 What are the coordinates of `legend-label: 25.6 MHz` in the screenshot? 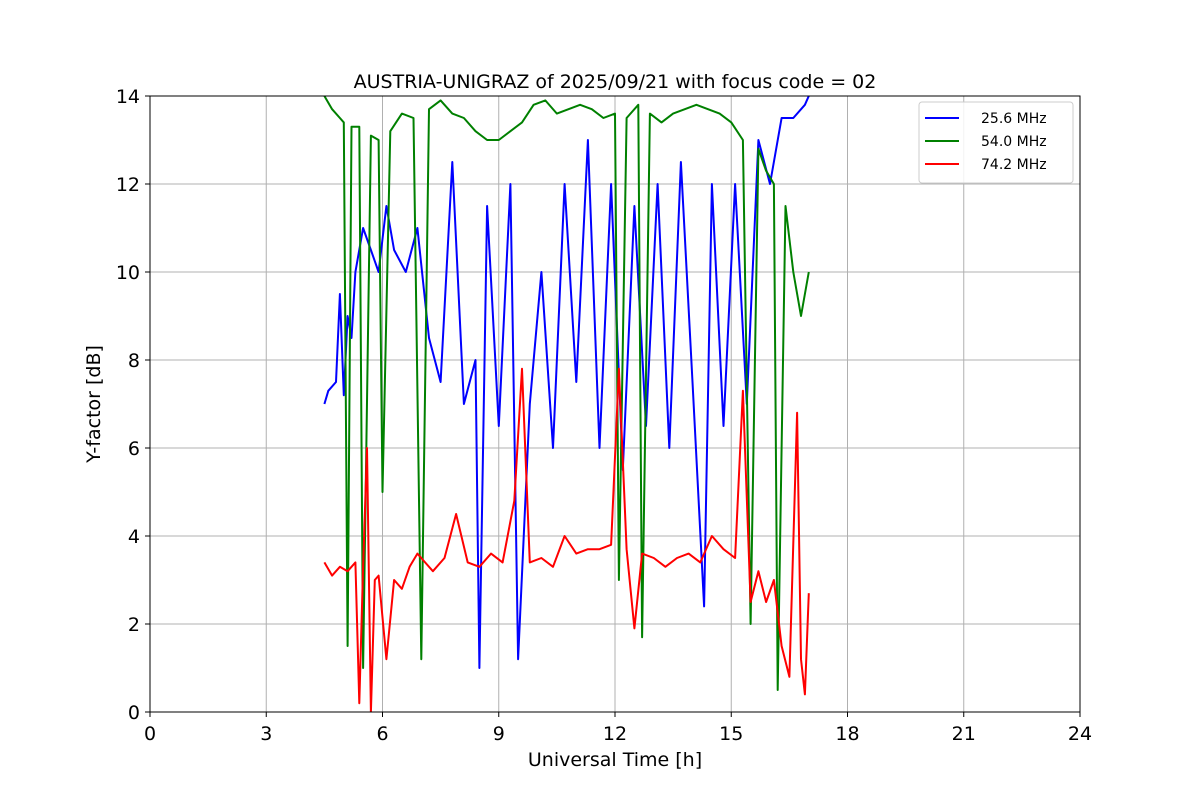 It's located at (1014, 119).